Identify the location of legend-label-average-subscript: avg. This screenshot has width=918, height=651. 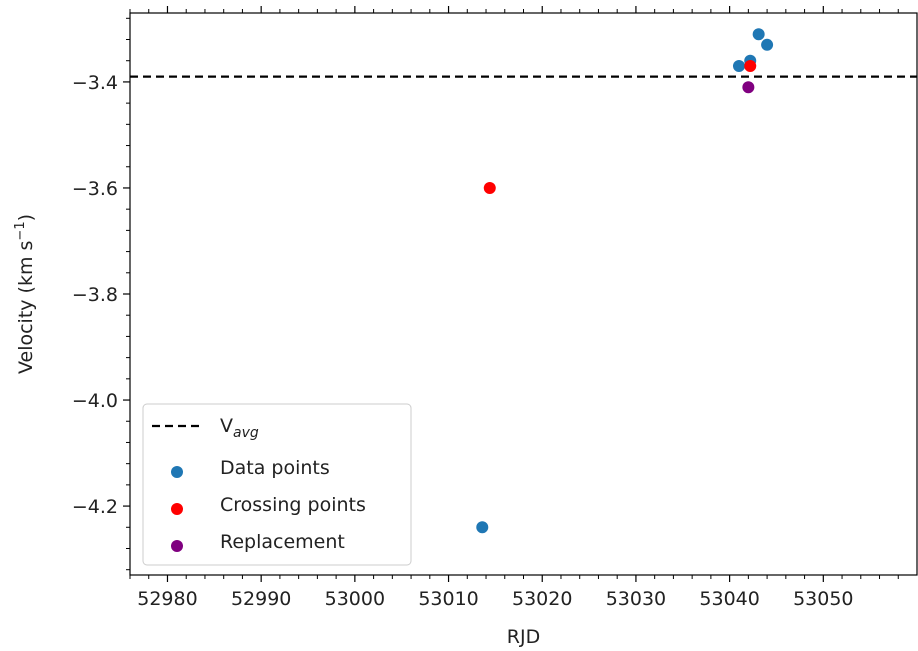
(246, 433).